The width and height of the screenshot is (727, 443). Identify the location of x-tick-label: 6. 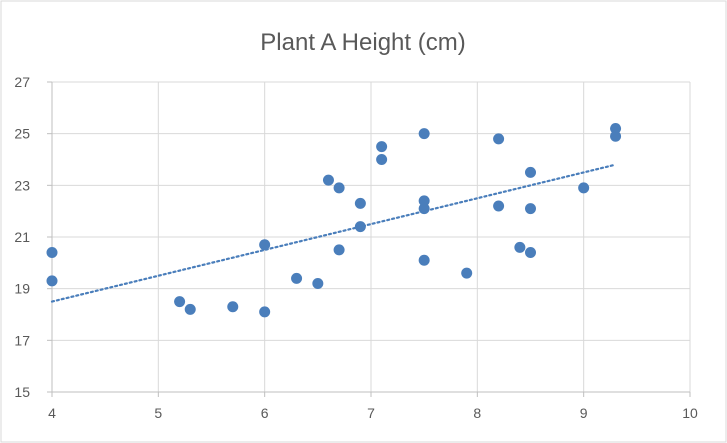
(265, 413).